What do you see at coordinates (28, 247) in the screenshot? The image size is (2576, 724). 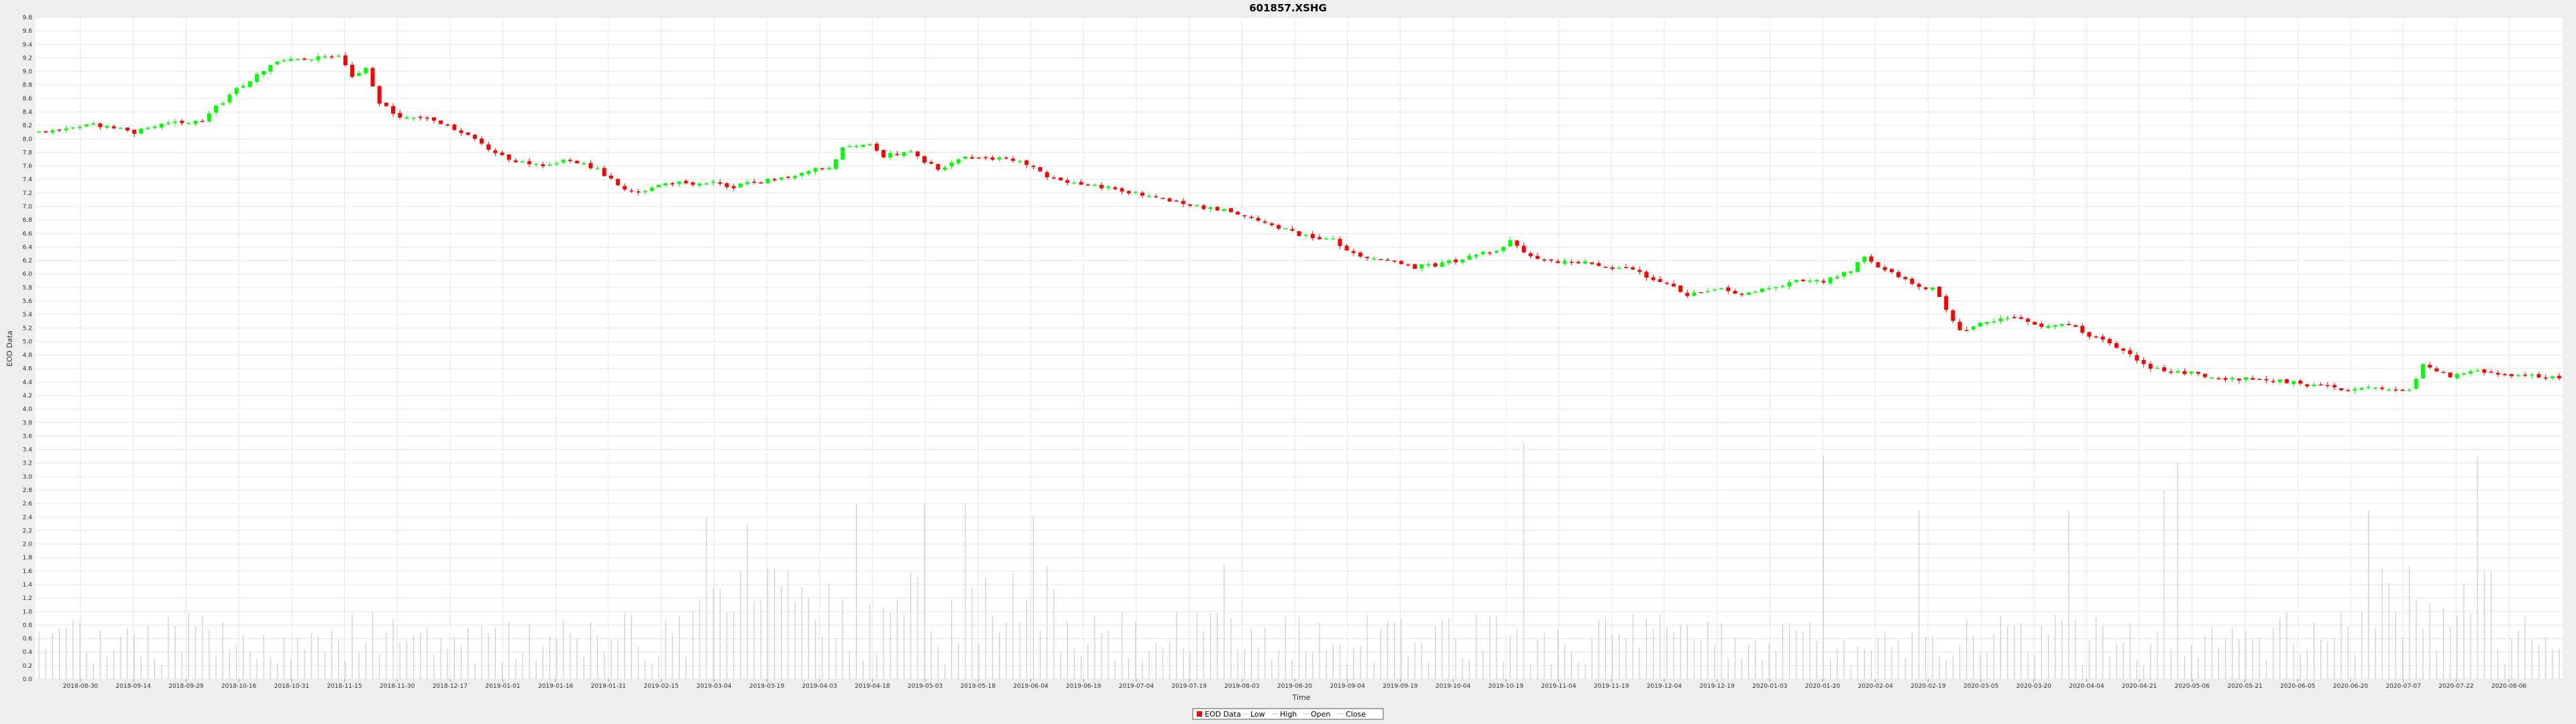 I see `y-tick-label: 6.4` at bounding box center [28, 247].